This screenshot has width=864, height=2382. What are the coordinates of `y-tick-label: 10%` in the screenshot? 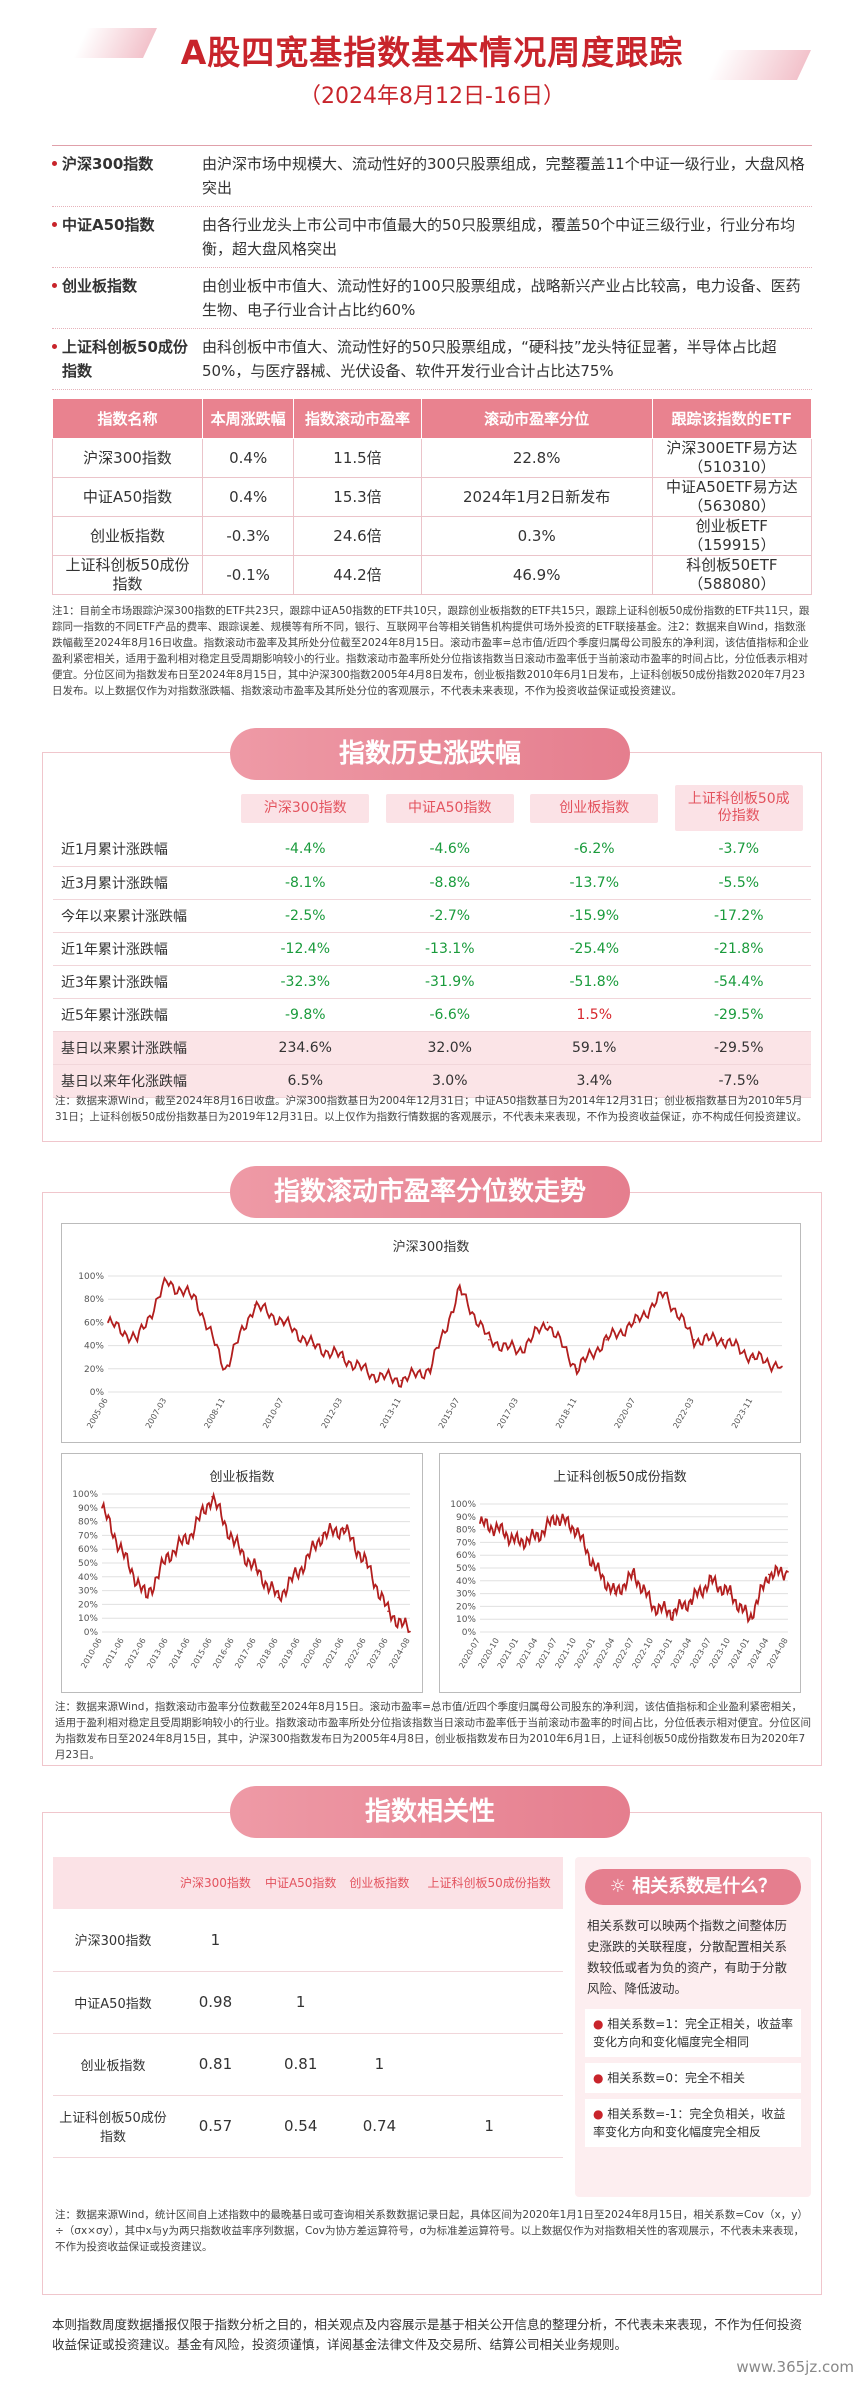 It's located at (88, 1619).